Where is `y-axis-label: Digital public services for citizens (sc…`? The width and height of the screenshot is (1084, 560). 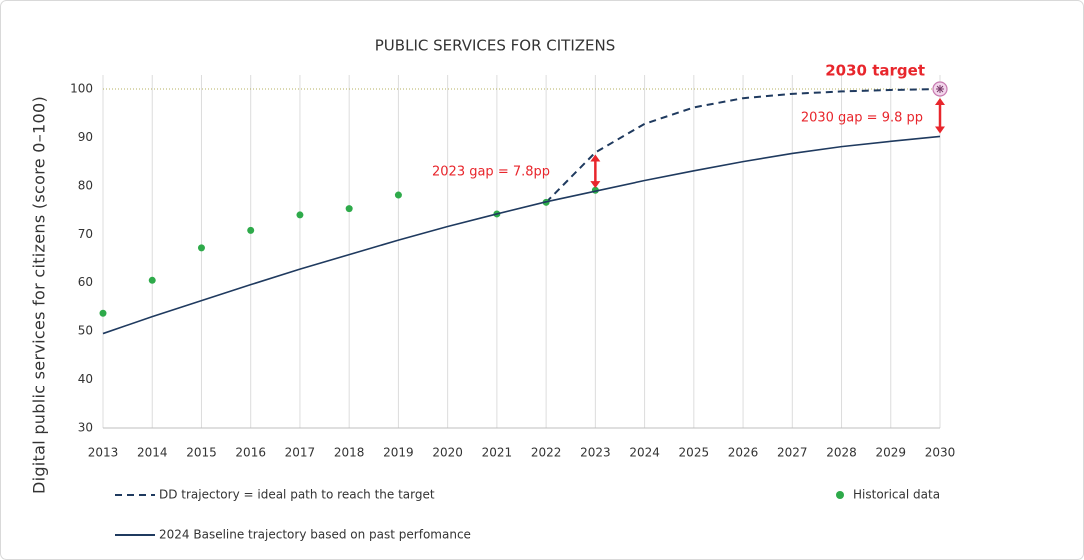
y-axis-label: Digital public services for citizens (sc… is located at coordinates (39, 295).